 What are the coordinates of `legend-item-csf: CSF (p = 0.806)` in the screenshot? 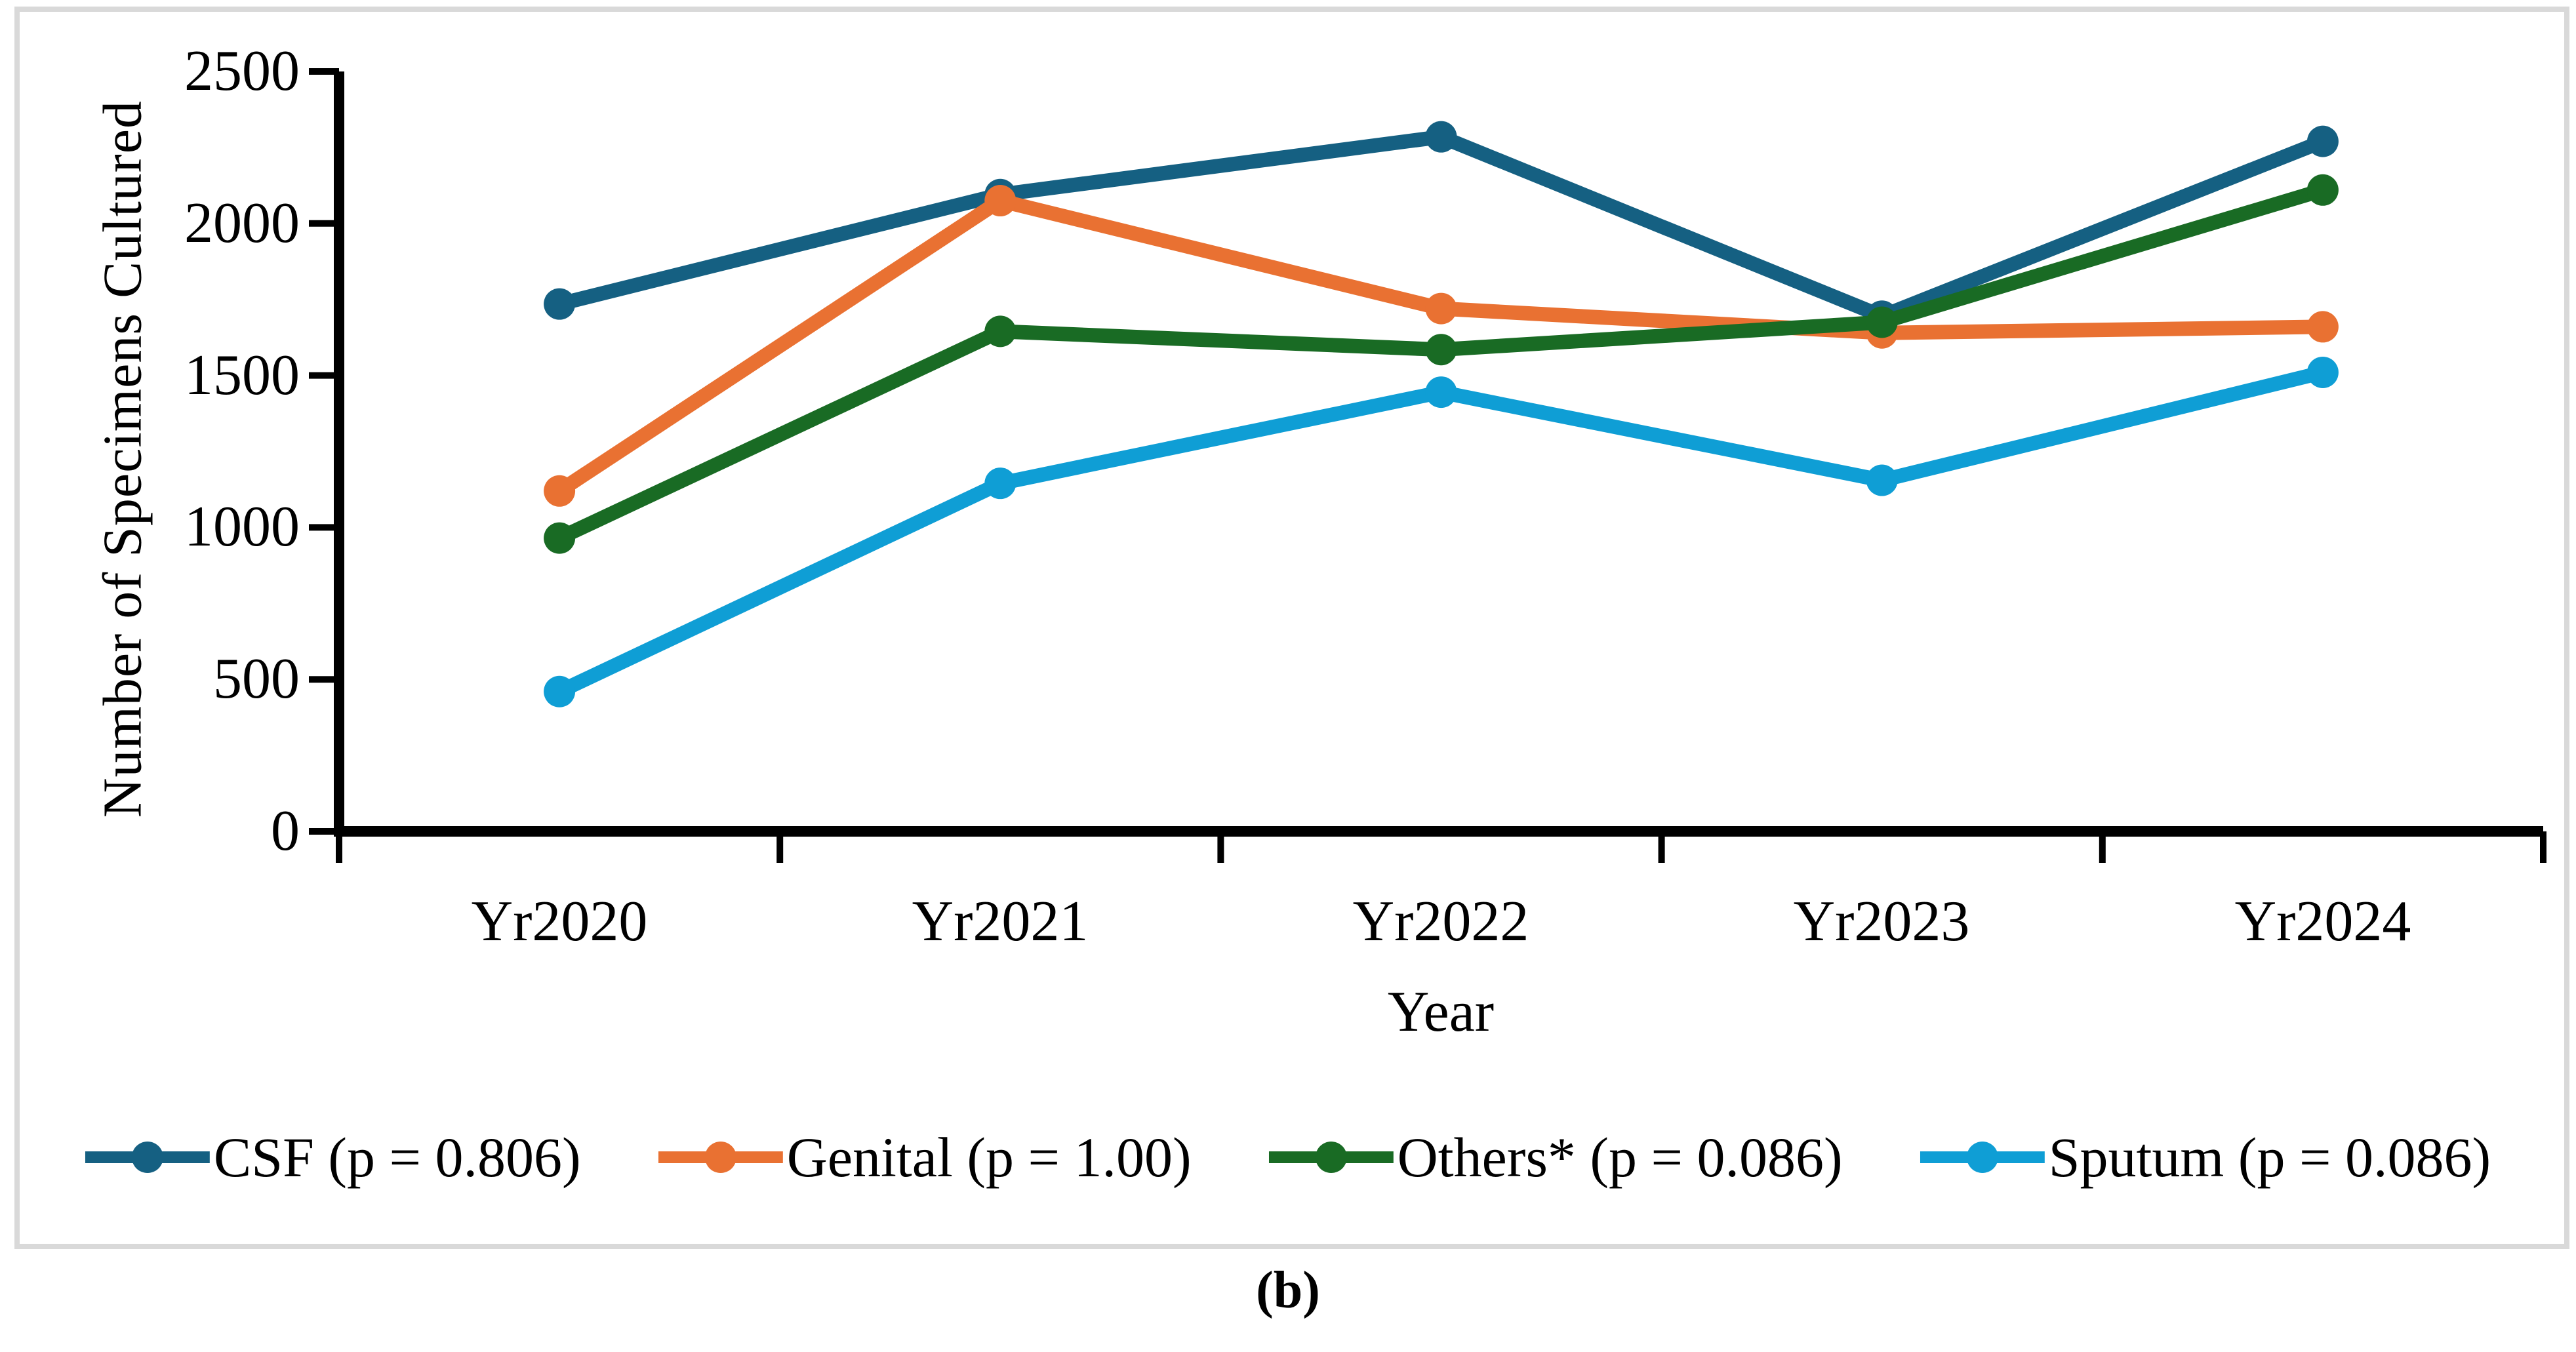 It's located at (333, 1157).